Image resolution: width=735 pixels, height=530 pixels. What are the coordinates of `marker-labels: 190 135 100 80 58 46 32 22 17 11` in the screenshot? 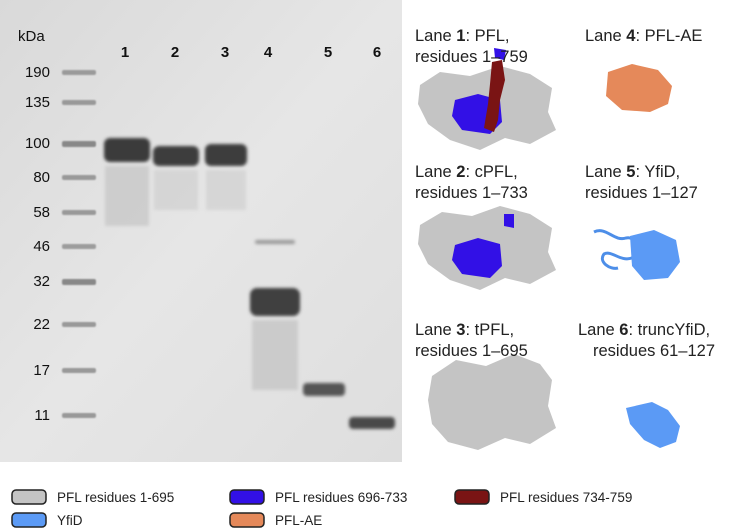 It's located at (37, 244).